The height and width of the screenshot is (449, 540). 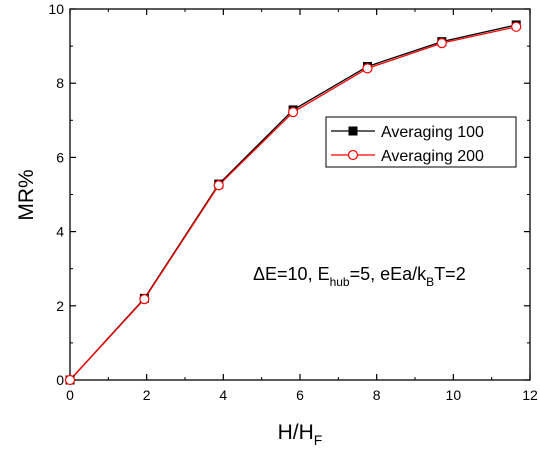 What do you see at coordinates (56, 194) in the screenshot?
I see `y-tick-labels: 0 2 4 6 8 10` at bounding box center [56, 194].